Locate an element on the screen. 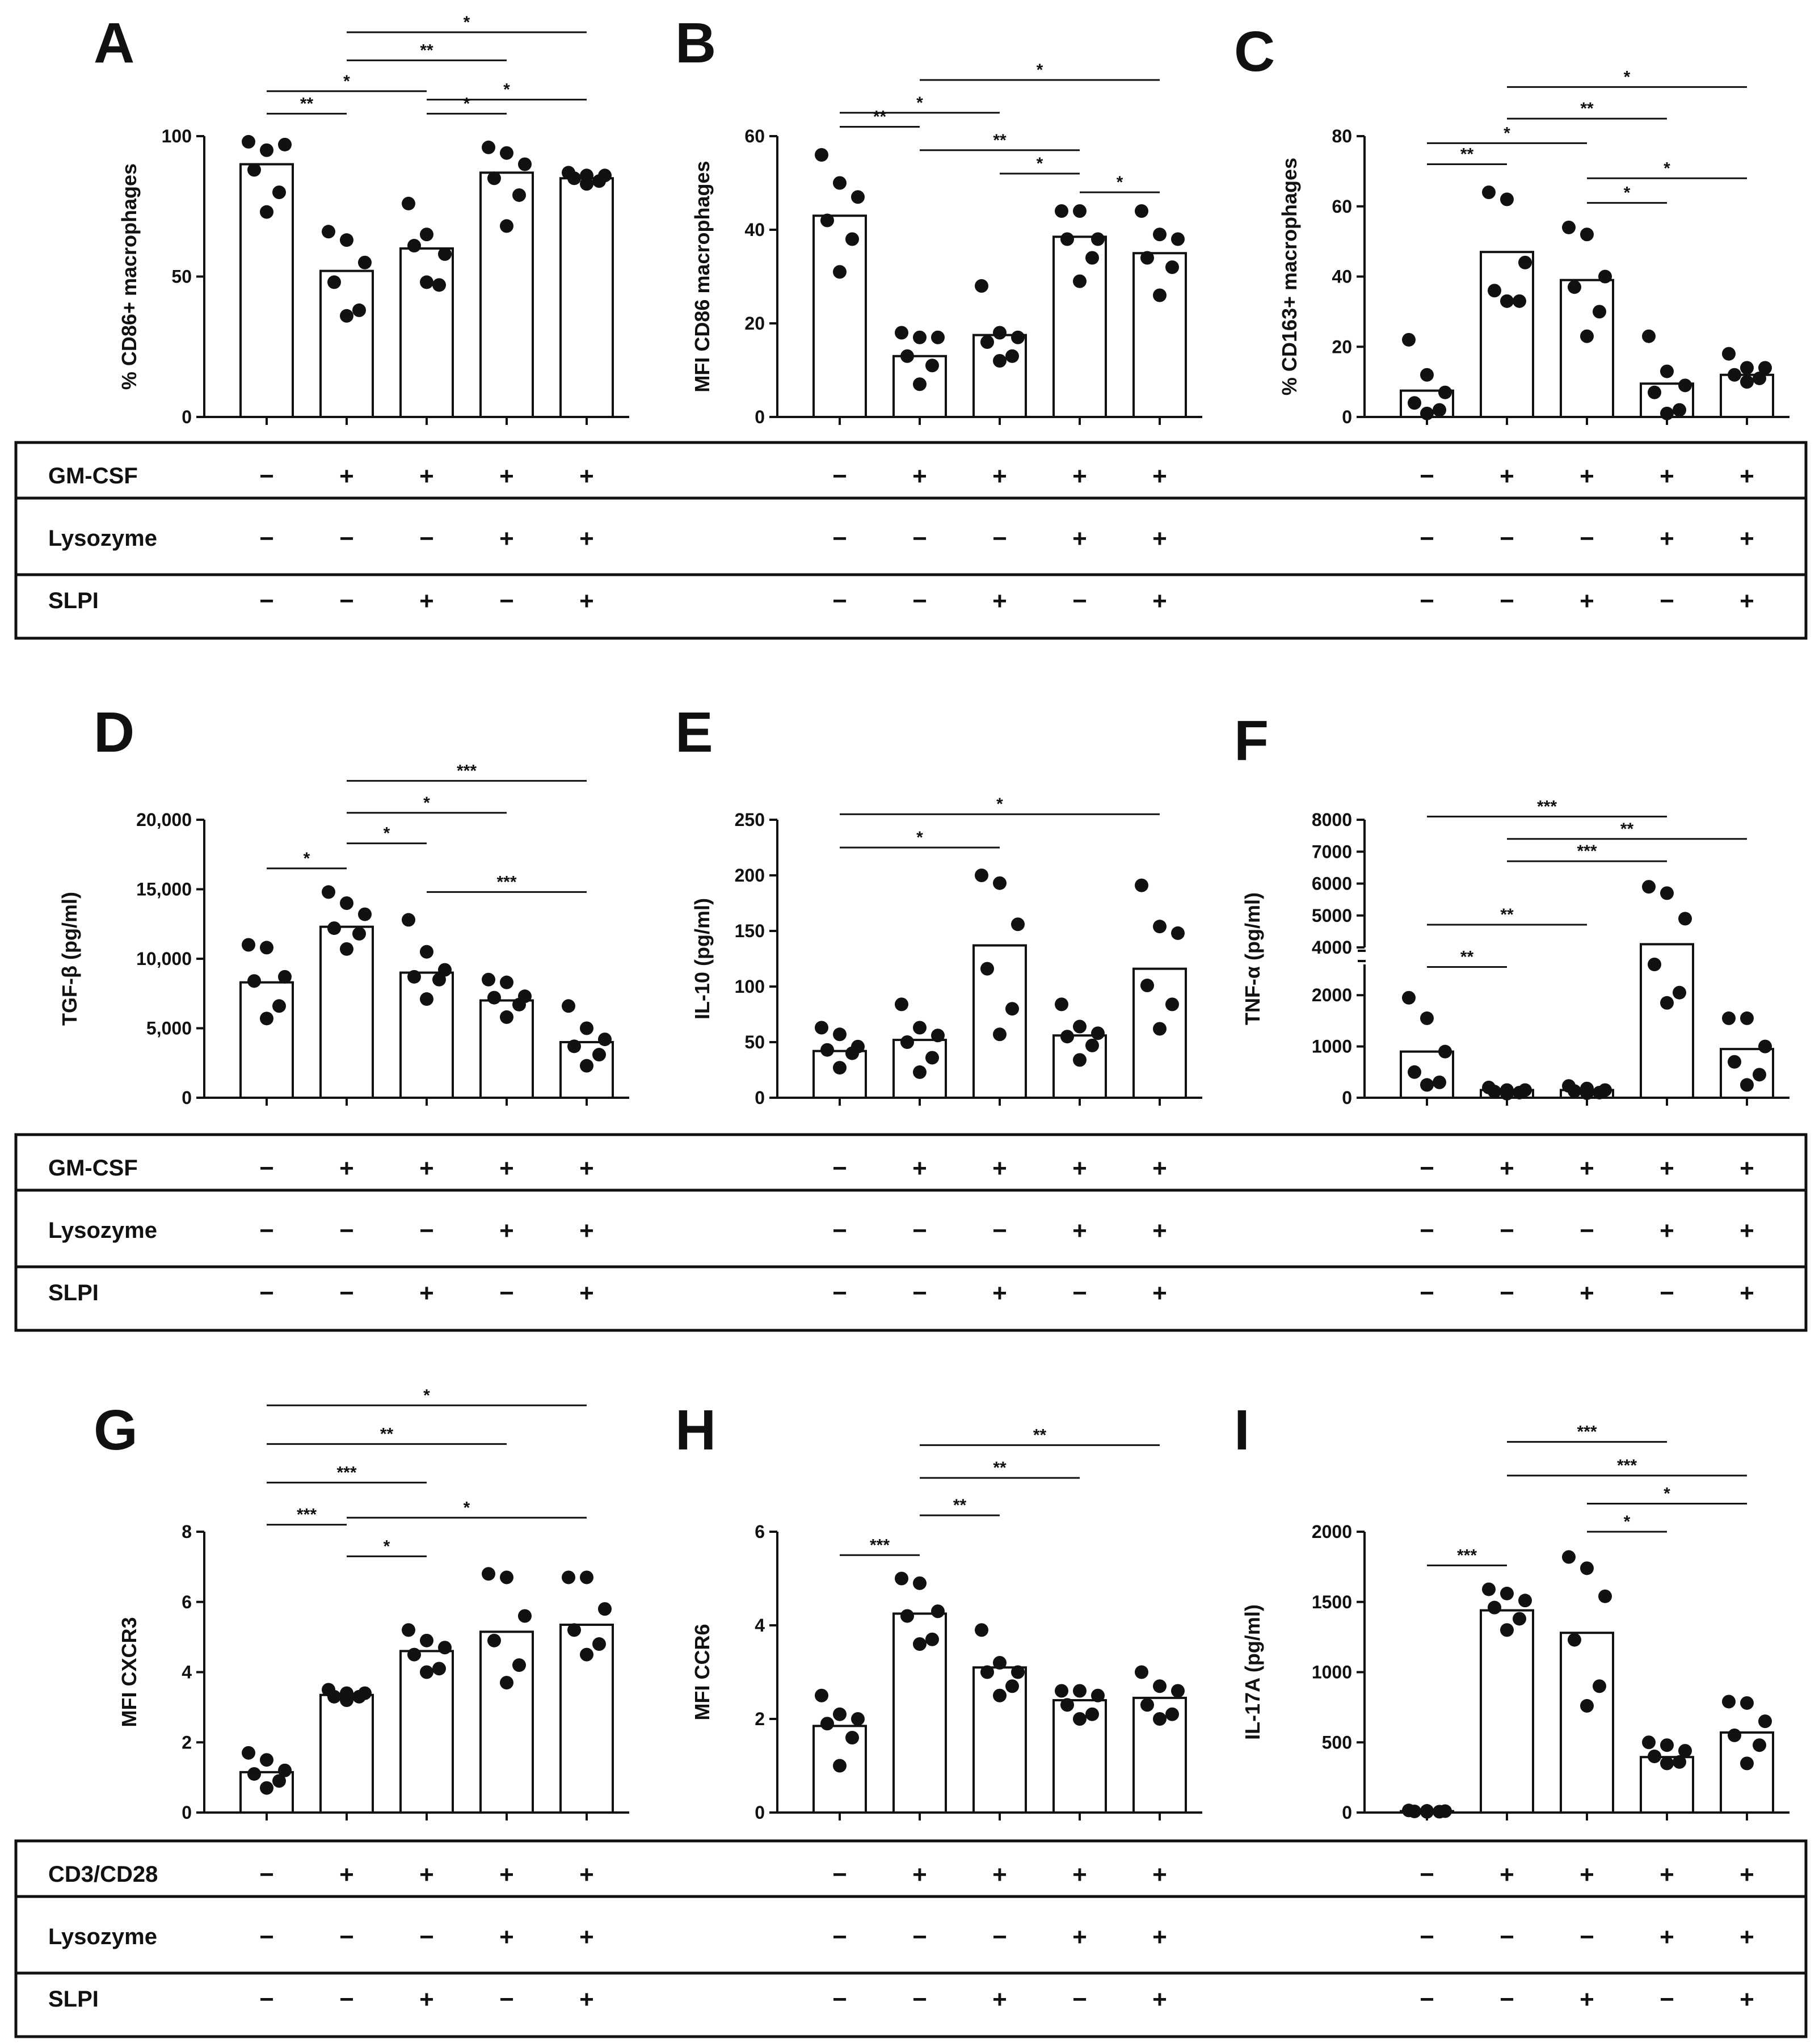  y-tick-label: 50 is located at coordinates (181, 277).